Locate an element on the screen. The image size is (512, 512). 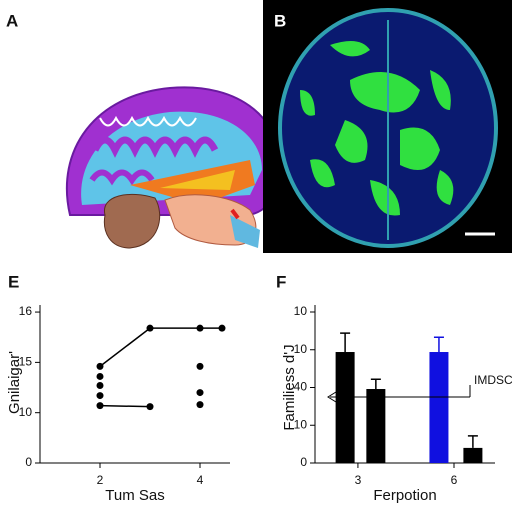
brain-illustration is located at coordinates (173, 167).